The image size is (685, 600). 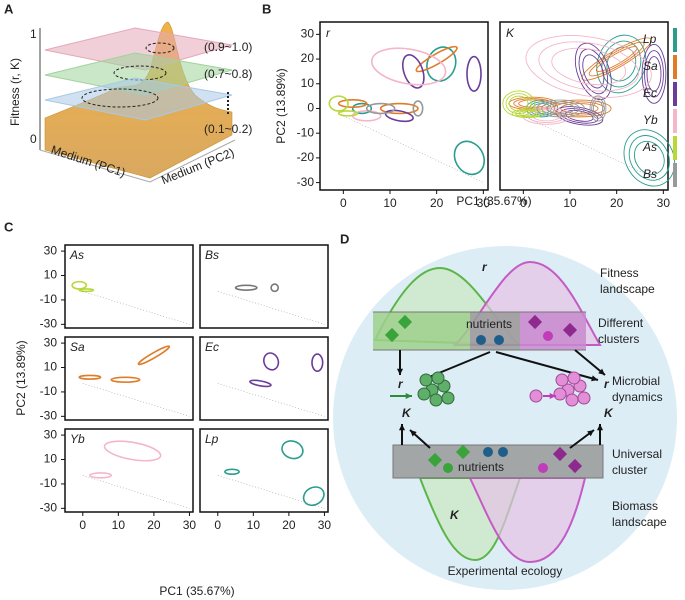 I want to click on biomass-curve-pink, so click(x=527, y=520).